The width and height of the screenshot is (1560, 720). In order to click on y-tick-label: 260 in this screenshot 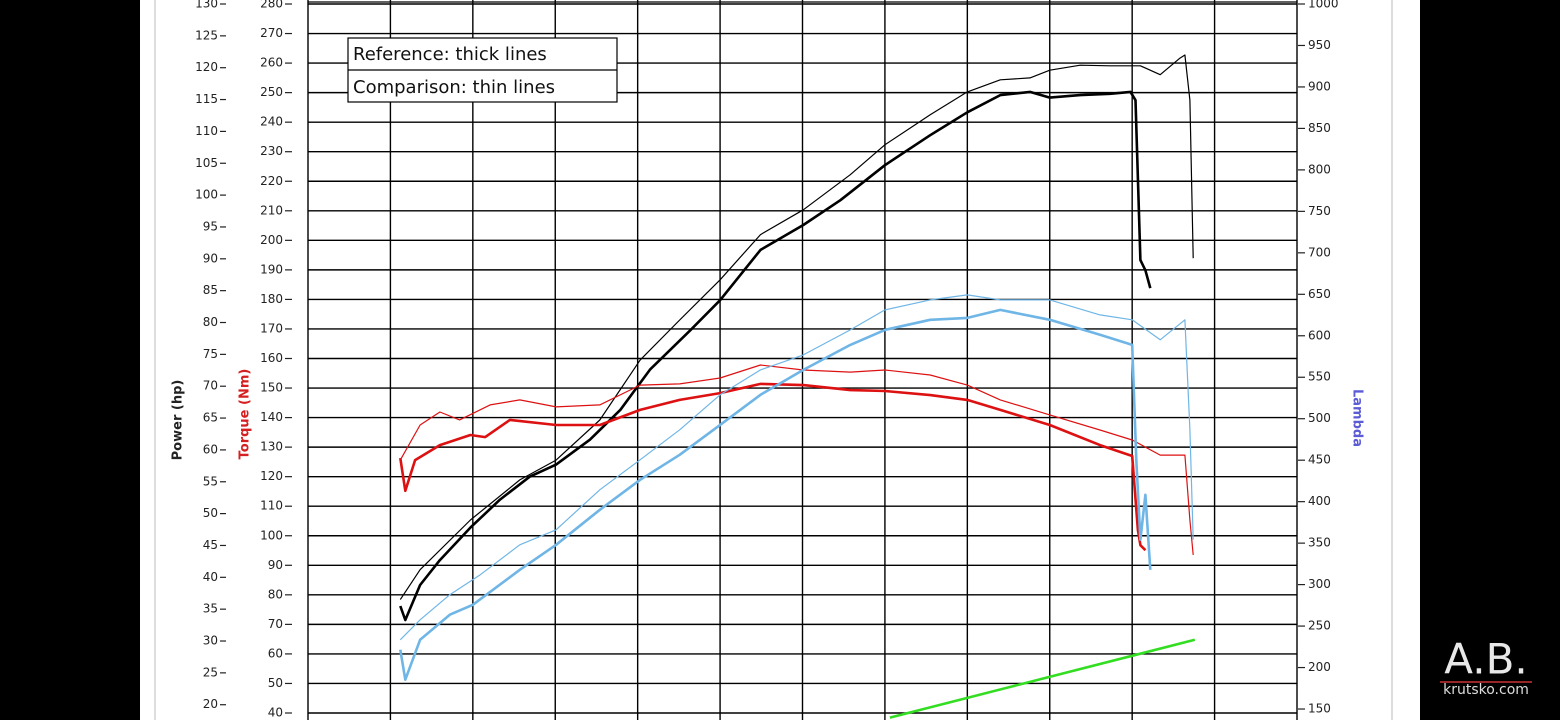, I will do `click(271, 63)`.